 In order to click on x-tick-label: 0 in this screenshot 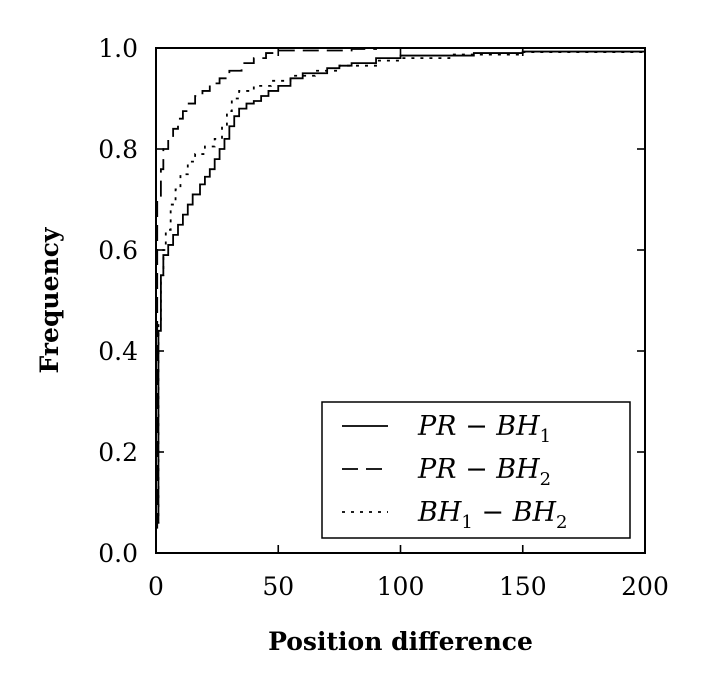, I will do `click(156, 586)`.